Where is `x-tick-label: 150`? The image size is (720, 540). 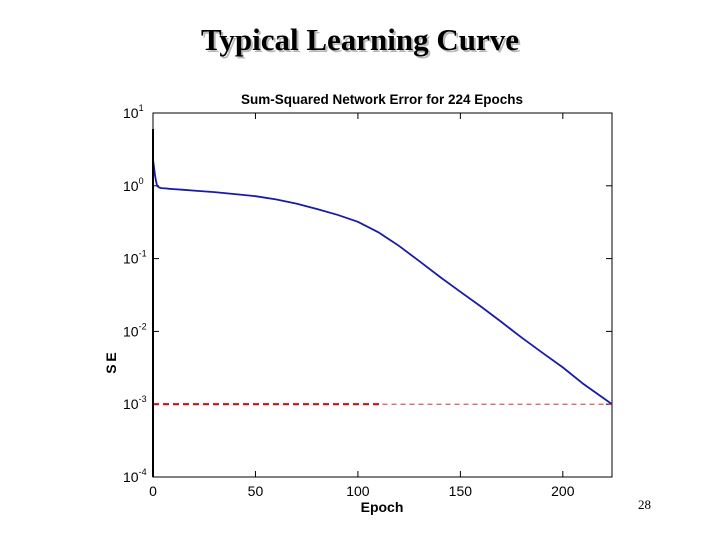
x-tick-label: 150 is located at coordinates (461, 491).